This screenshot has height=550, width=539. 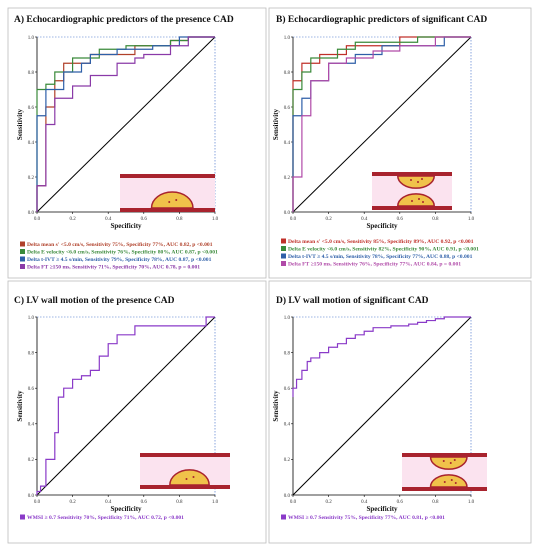 I want to click on chart-title: C) LV wall motion of the presence CAD, so click(x=94, y=300).